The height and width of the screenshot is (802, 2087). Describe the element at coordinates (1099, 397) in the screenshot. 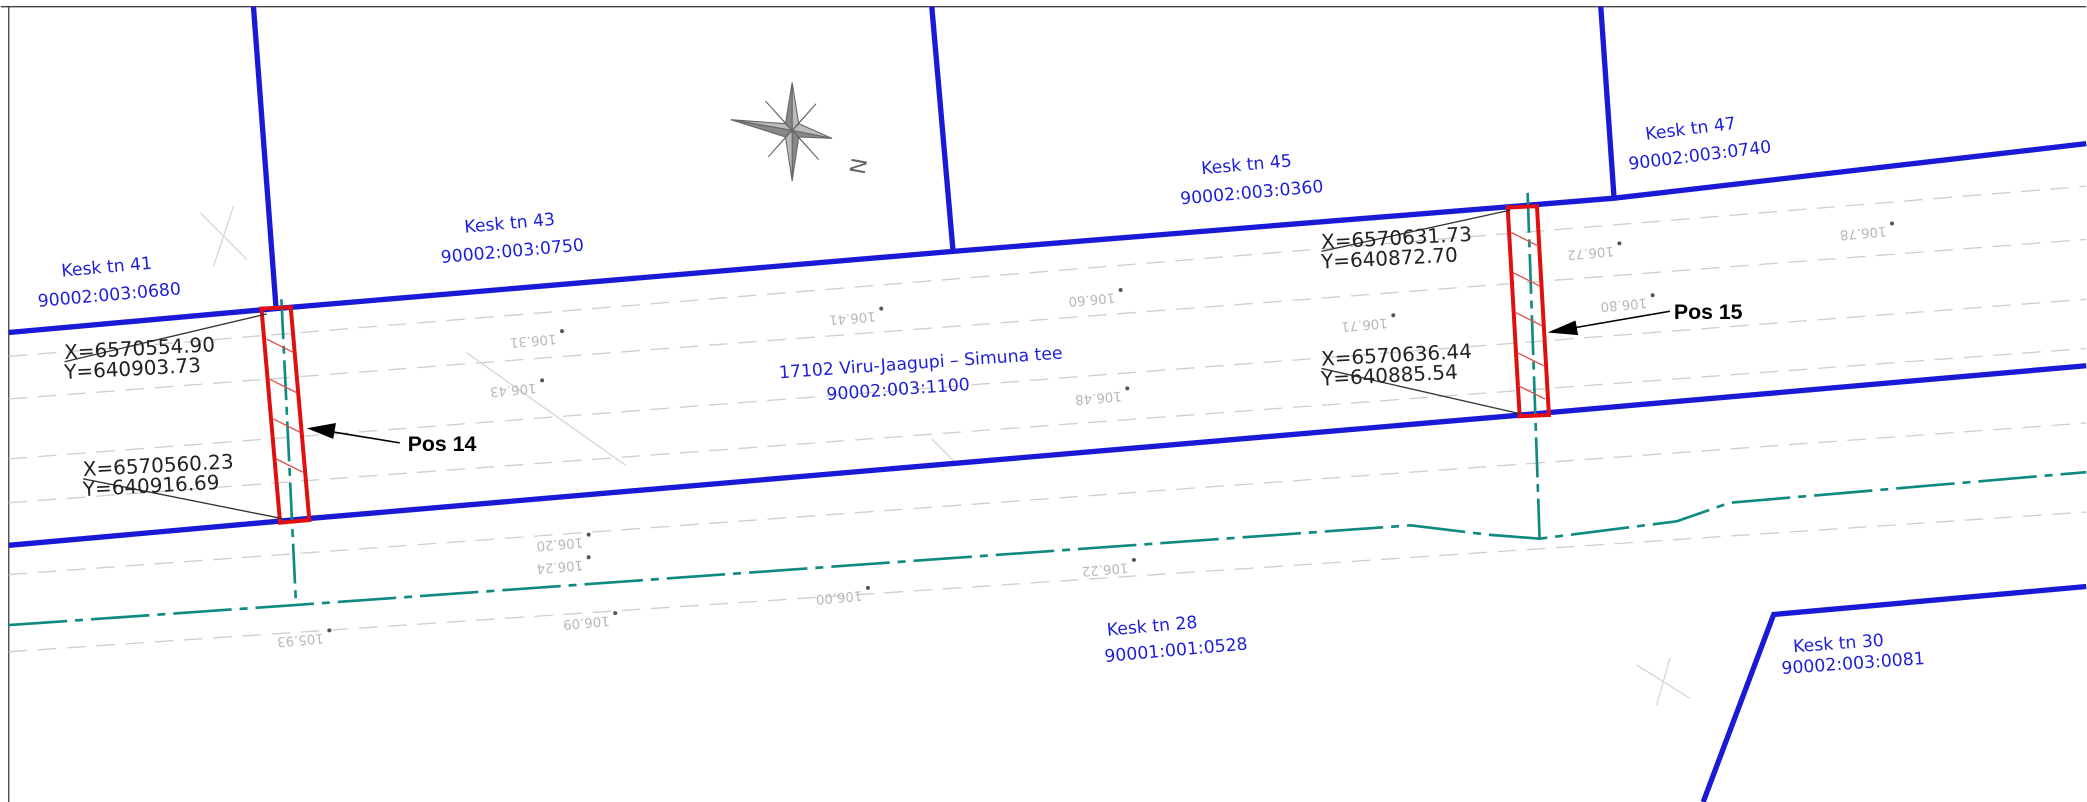

I see `elevation-label: 106.48` at that location.